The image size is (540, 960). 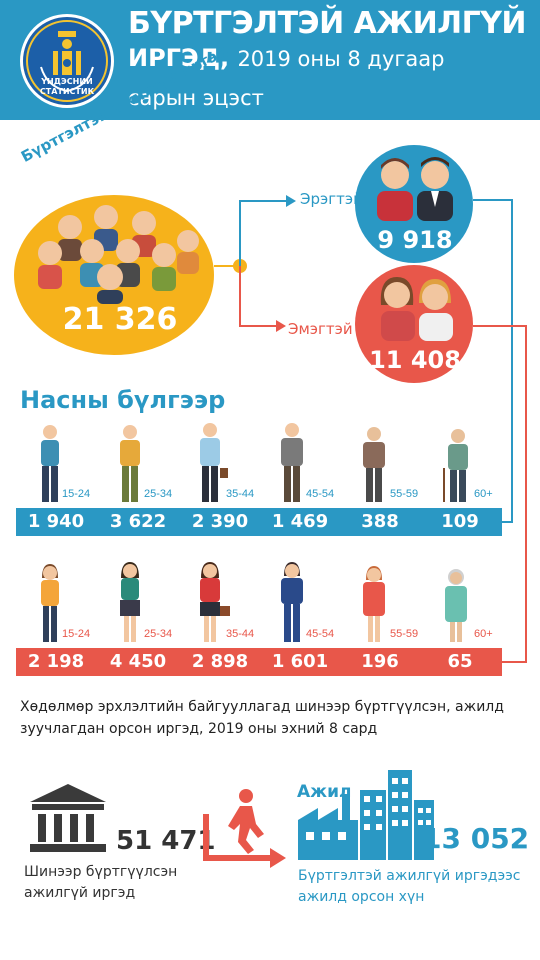 What do you see at coordinates (76, 634) in the screenshot?
I see `female-age-label-1: 15-24` at bounding box center [76, 634].